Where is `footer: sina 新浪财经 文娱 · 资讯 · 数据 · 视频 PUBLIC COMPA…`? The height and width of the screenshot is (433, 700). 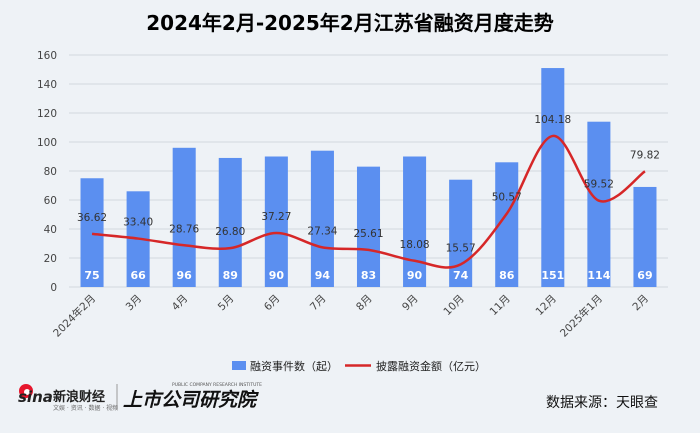
footer: sina 新浪财经 文娱 · 资讯 · 数据 · 视频 PUBLIC COMPA… is located at coordinates (338, 397).